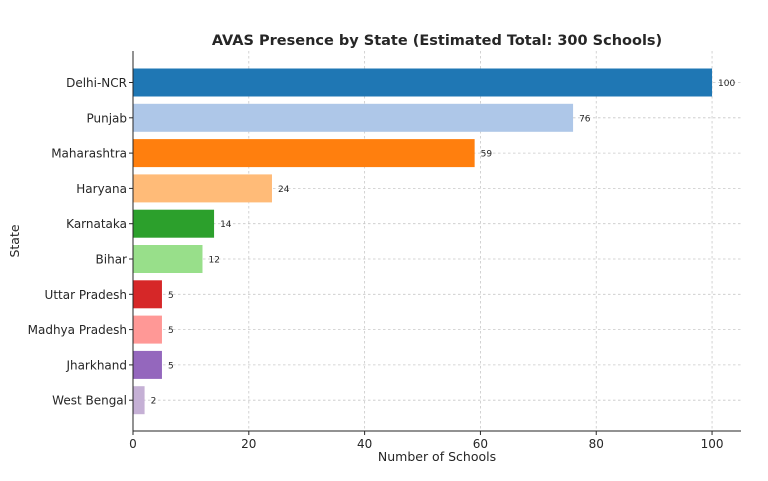 The image size is (768, 481). Describe the element at coordinates (726, 84) in the screenshot. I see `data-label: 100` at that location.